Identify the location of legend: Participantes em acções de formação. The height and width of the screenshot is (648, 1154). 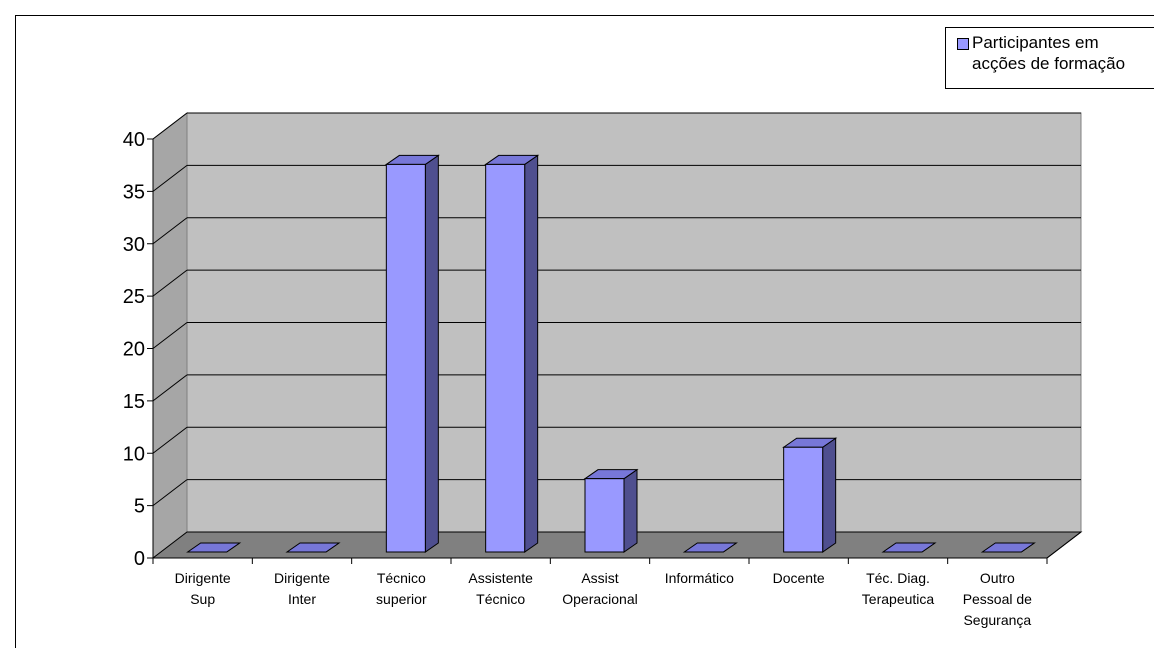
(1049, 58).